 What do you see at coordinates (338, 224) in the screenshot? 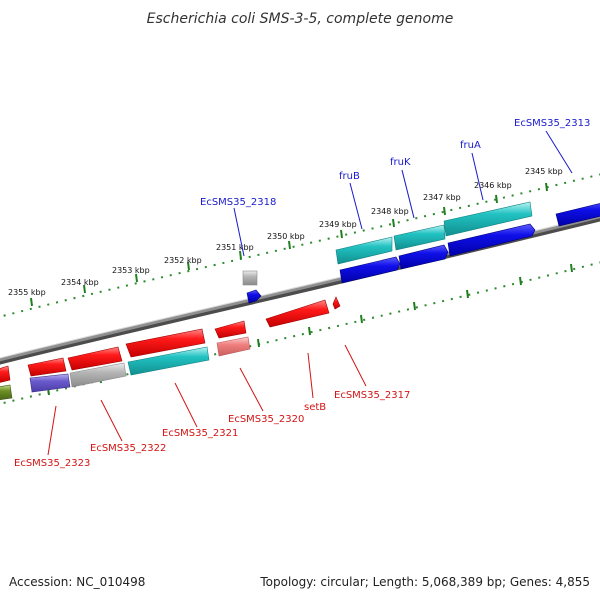
I see `tick-label: 2349 kbp` at bounding box center [338, 224].